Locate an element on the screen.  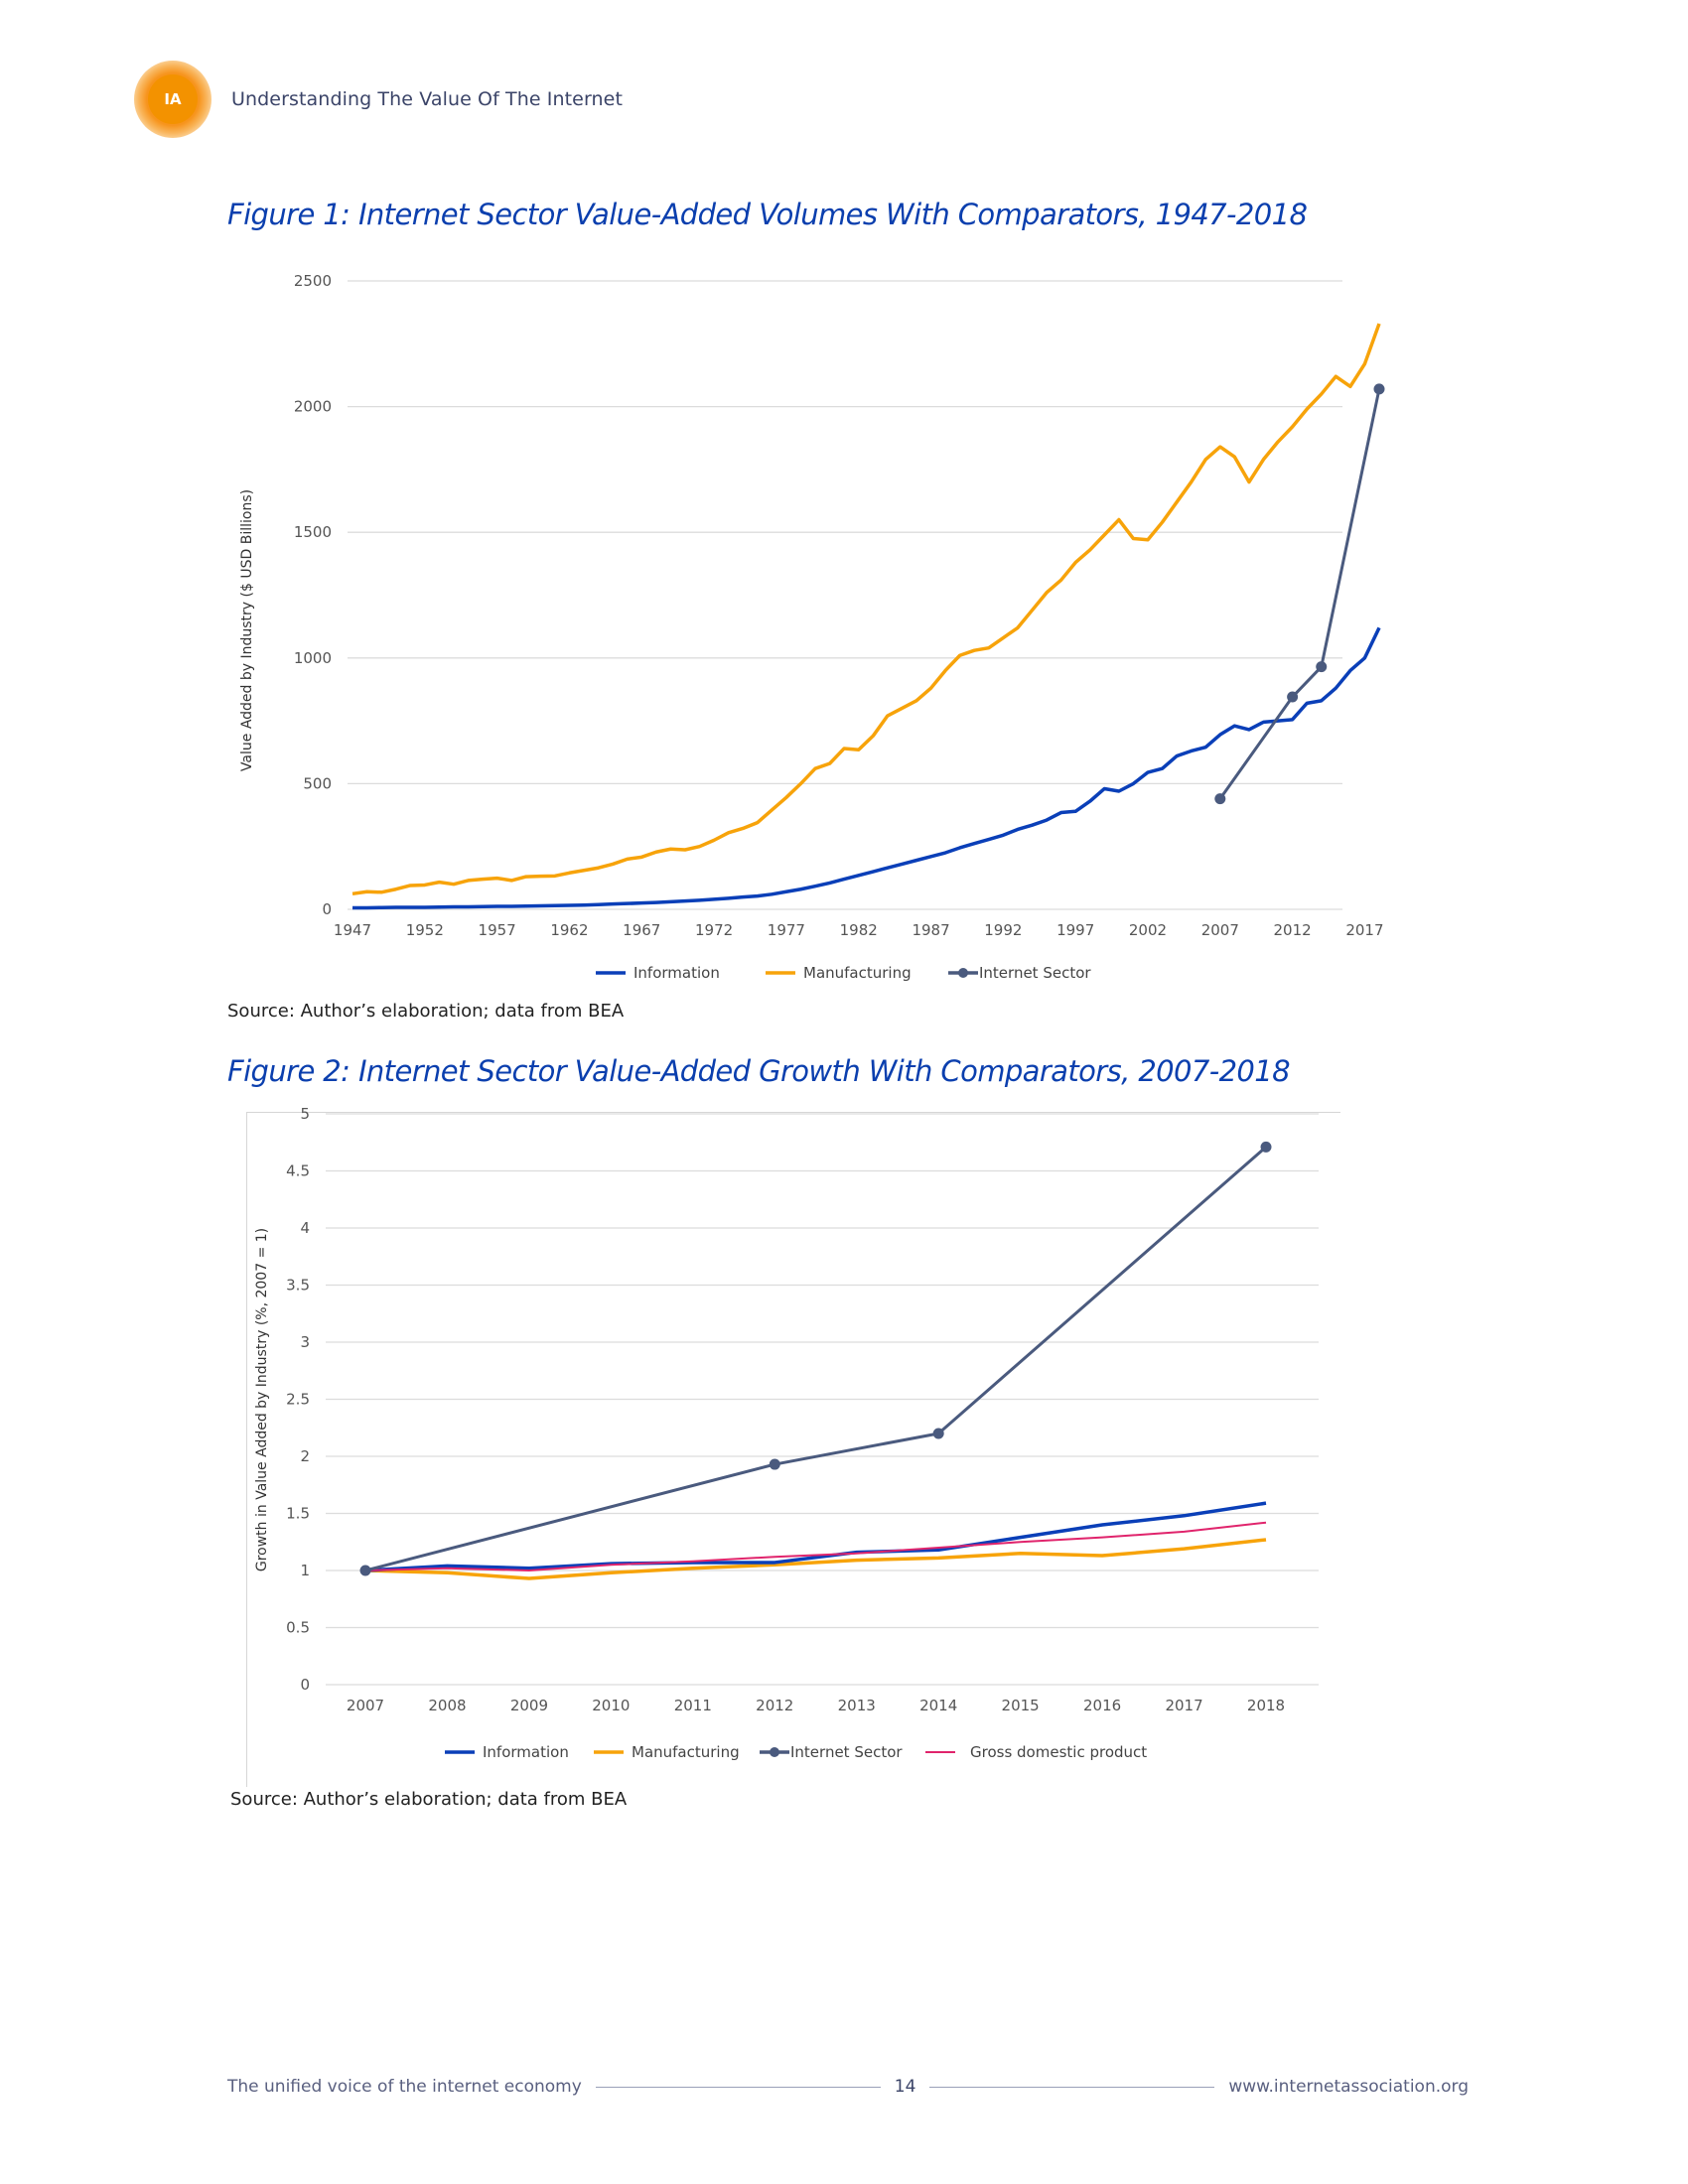
y-tick-label: 4 is located at coordinates (305, 1228).